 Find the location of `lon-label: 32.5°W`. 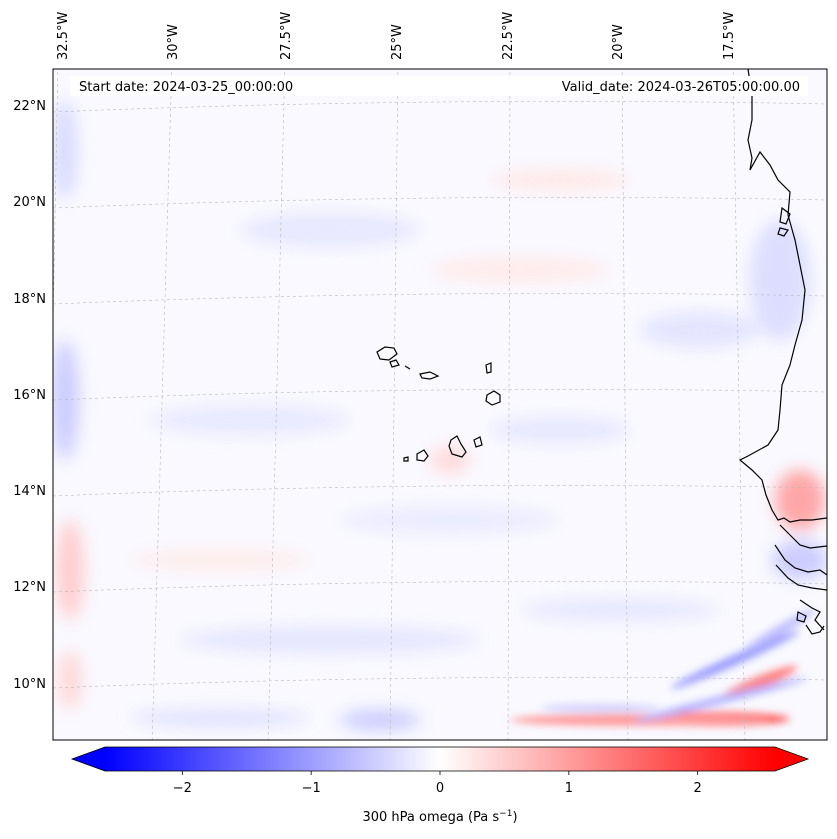

lon-label: 32.5°W is located at coordinates (63, 36).